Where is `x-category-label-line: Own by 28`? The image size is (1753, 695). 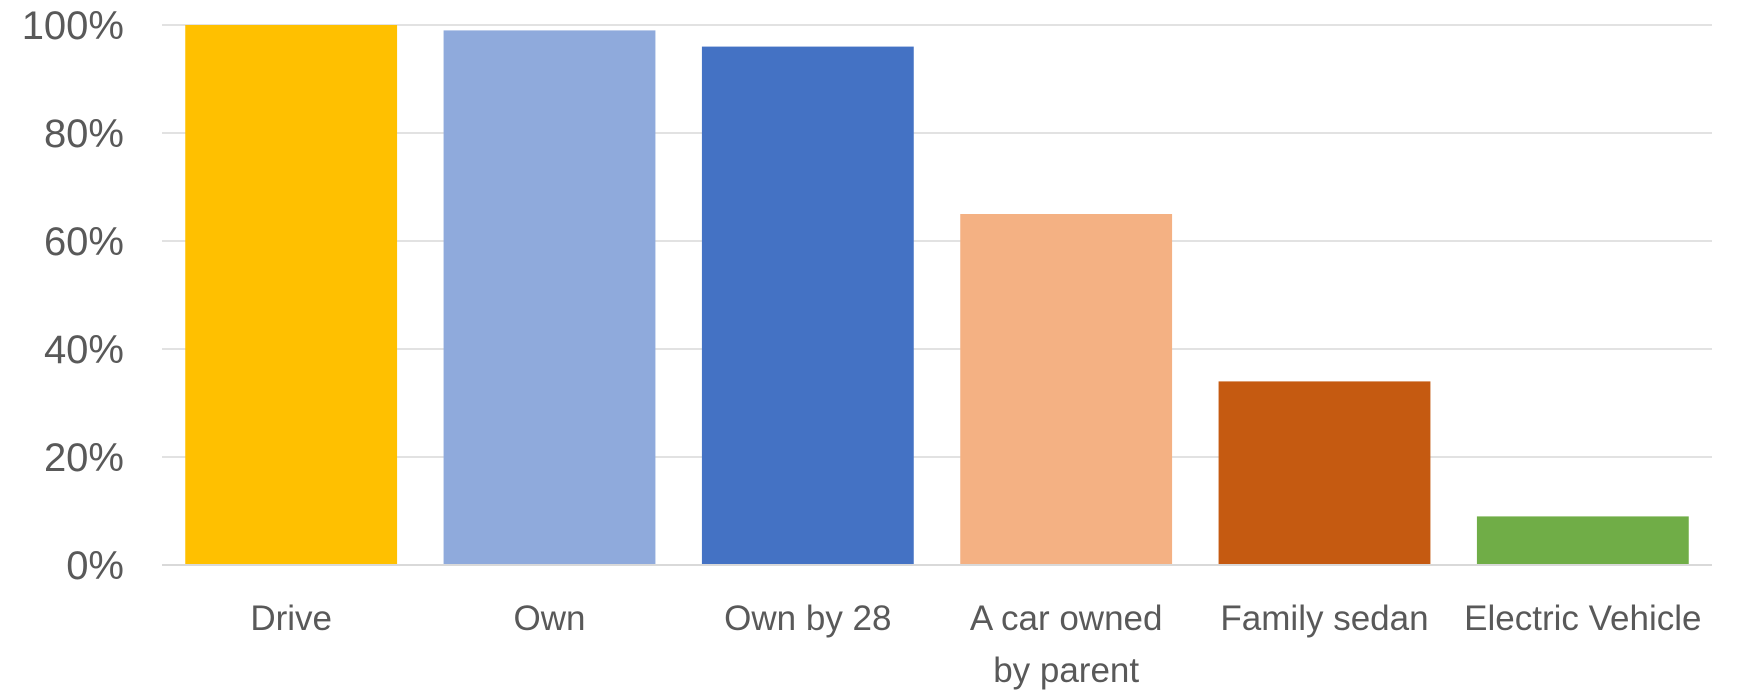 x-category-label-line: Own by 28 is located at coordinates (807, 618).